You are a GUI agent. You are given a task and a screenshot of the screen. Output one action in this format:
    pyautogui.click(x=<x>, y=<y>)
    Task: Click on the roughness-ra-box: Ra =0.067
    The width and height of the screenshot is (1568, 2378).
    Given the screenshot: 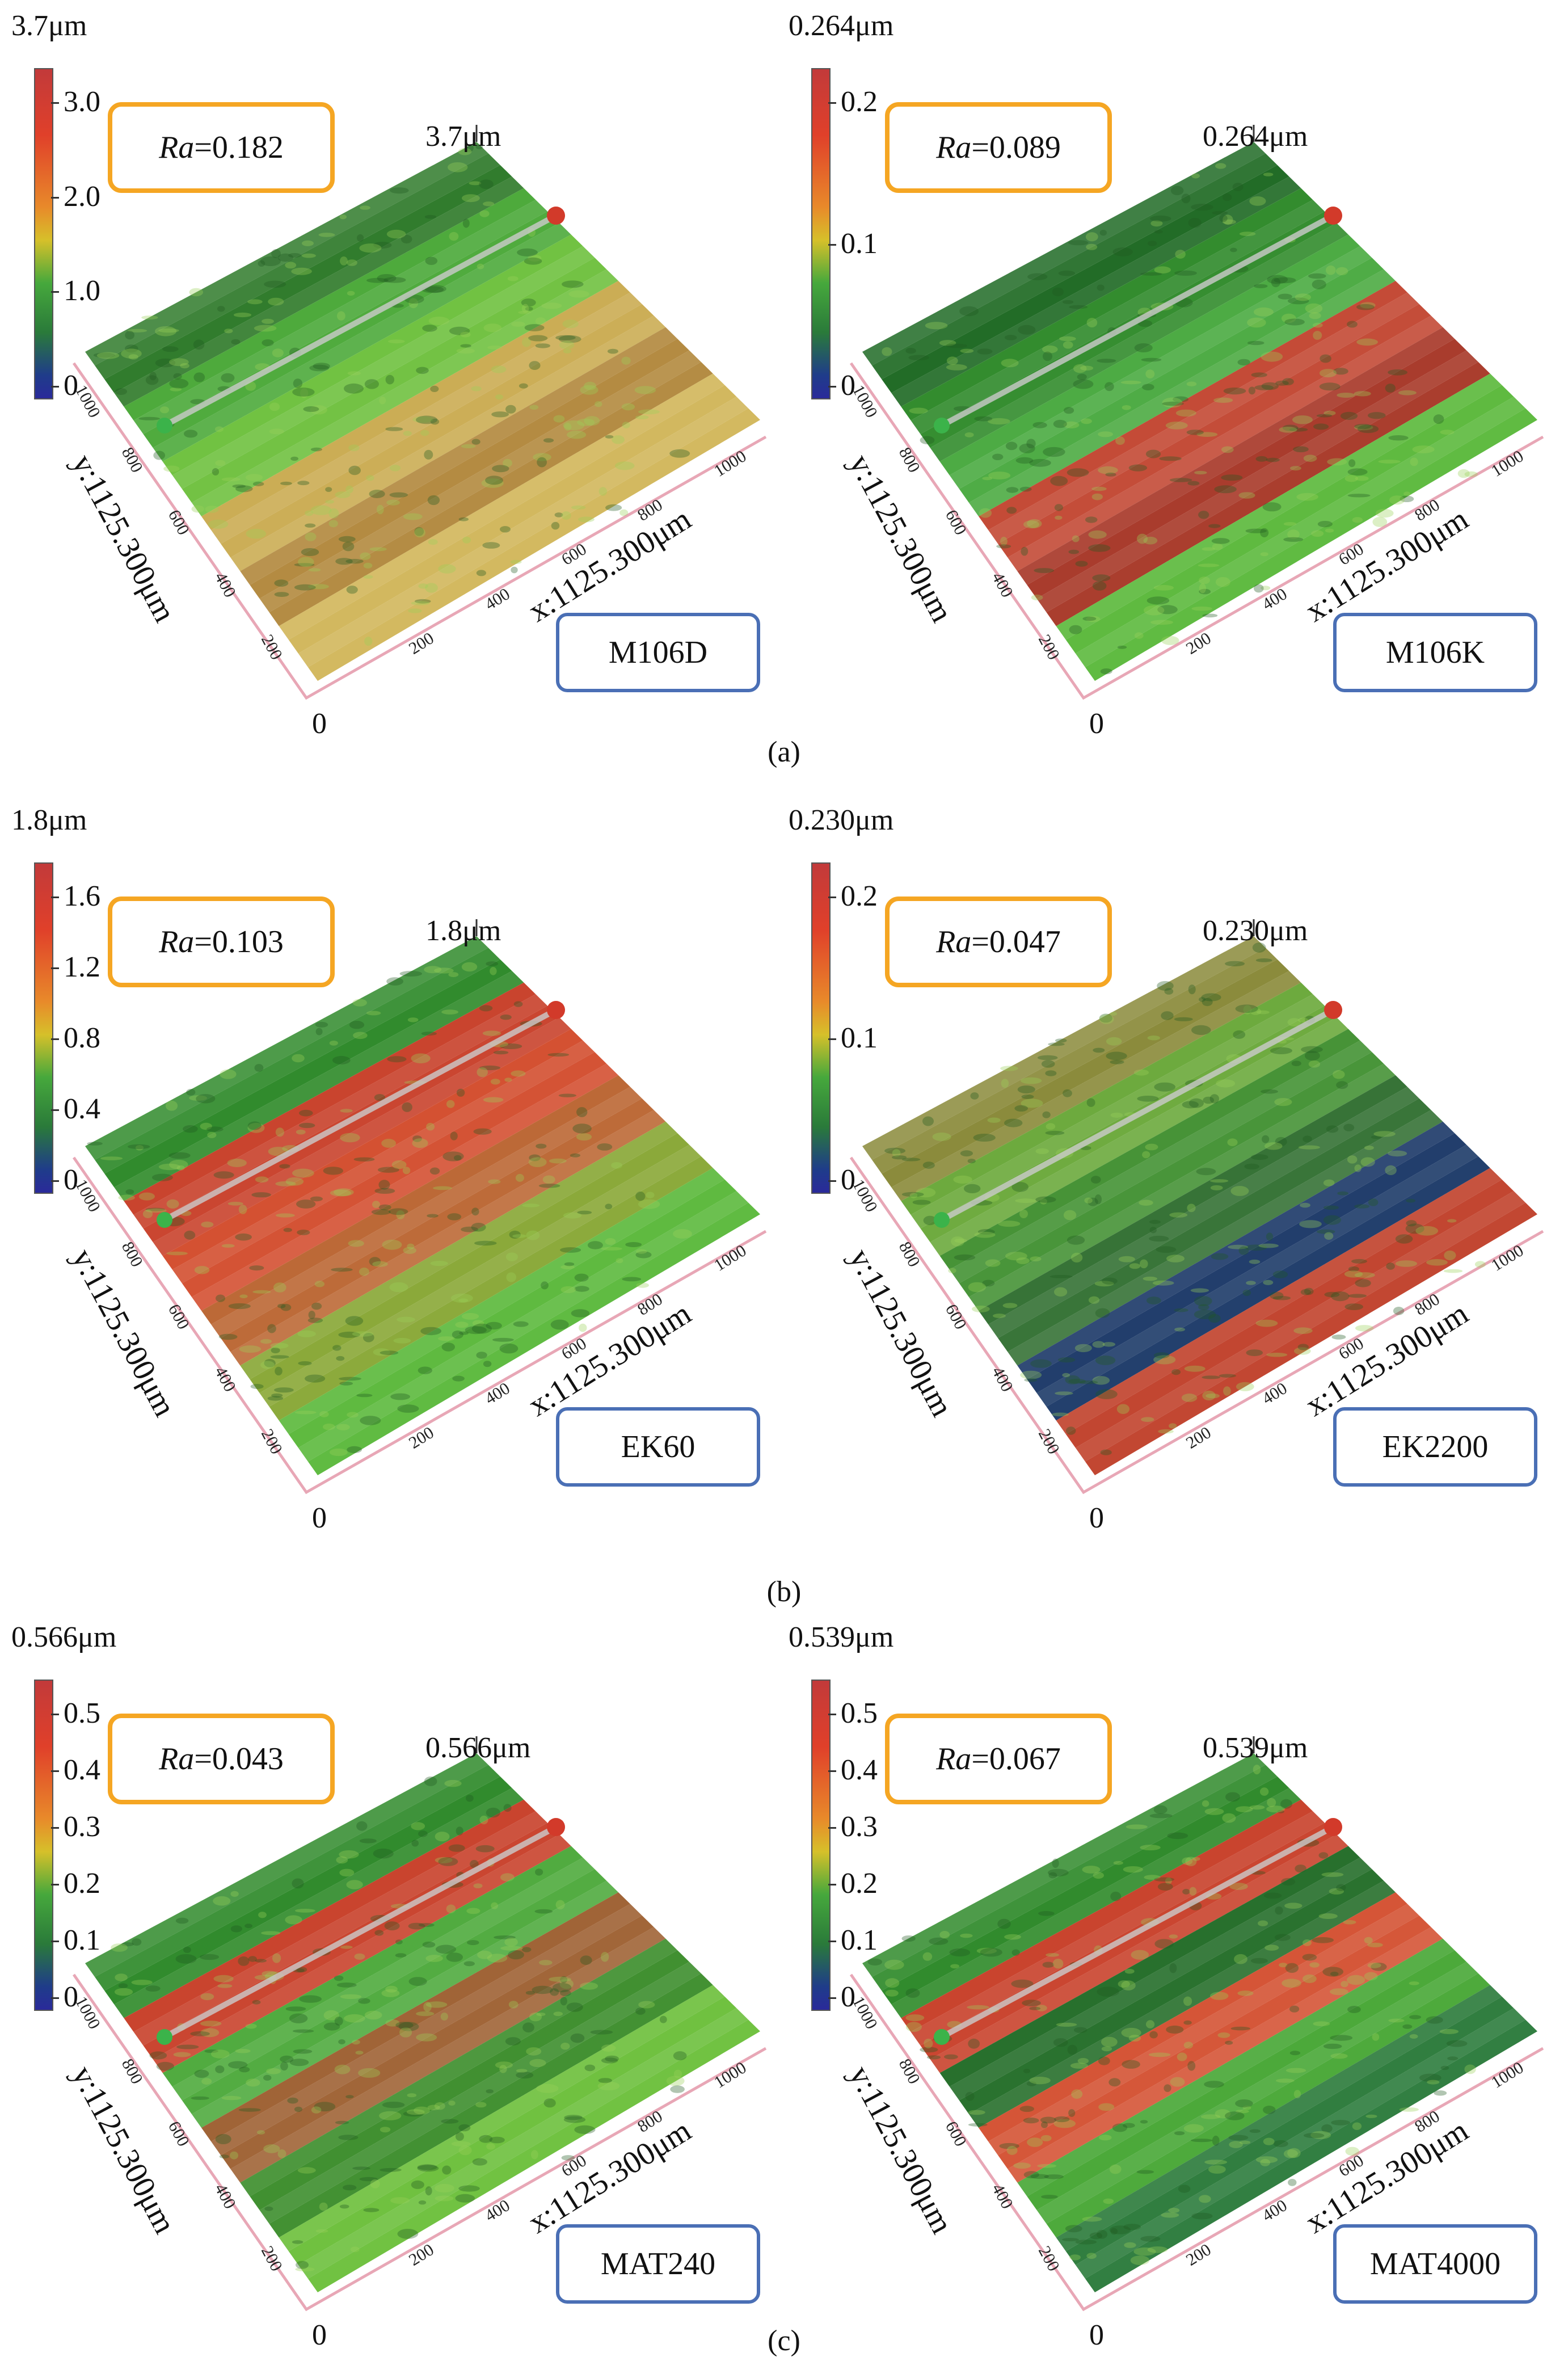 What is the action you would take?
    pyautogui.click(x=998, y=1759)
    